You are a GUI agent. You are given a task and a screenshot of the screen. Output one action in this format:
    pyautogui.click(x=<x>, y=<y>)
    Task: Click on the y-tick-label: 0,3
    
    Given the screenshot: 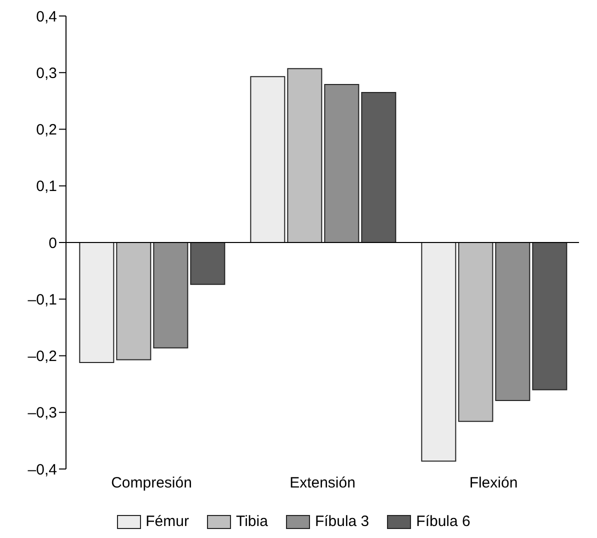 What is the action you would take?
    pyautogui.click(x=46, y=73)
    